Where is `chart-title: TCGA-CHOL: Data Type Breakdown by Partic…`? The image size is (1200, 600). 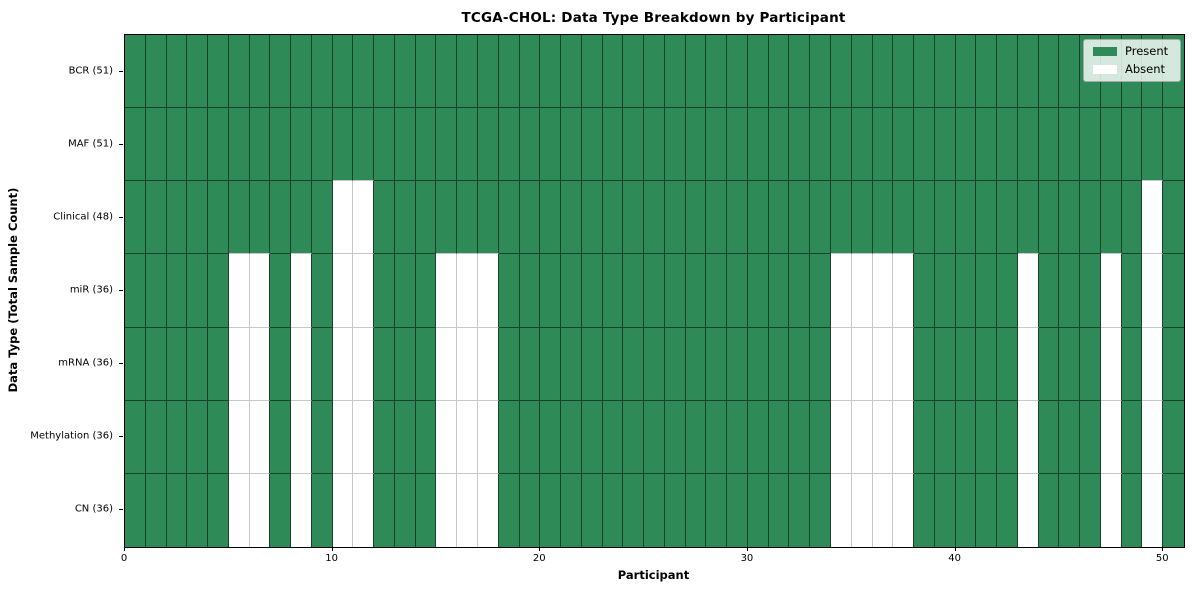 chart-title: TCGA-CHOL: Data Type Breakdown by Partic… is located at coordinates (653, 18).